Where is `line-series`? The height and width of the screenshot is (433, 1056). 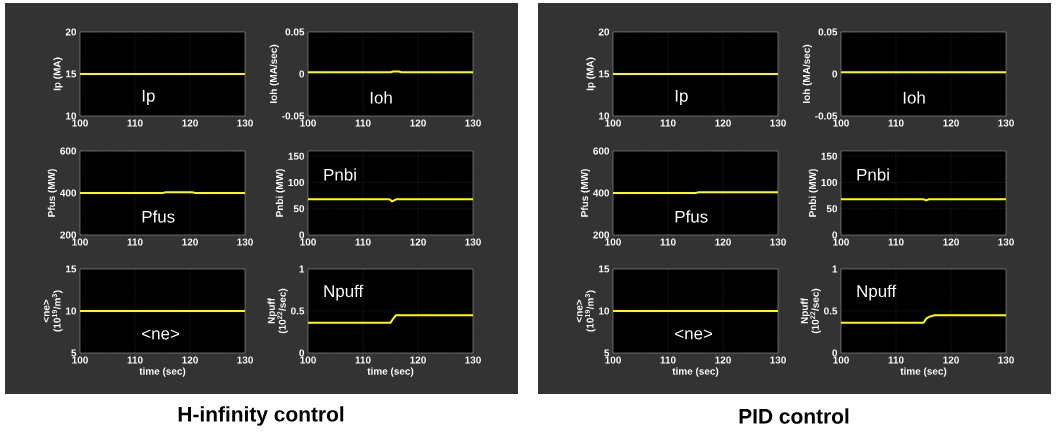 line-series is located at coordinates (924, 319).